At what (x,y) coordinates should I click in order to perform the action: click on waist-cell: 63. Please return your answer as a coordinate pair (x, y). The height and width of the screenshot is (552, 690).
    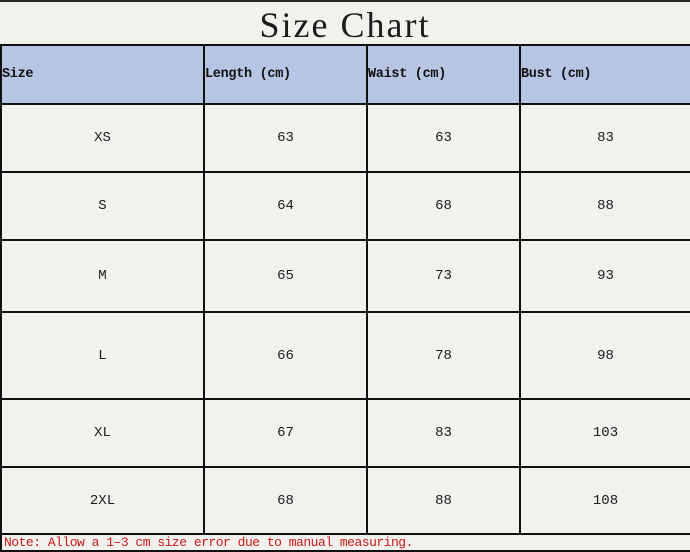
    Looking at the image, I should click on (443, 138).